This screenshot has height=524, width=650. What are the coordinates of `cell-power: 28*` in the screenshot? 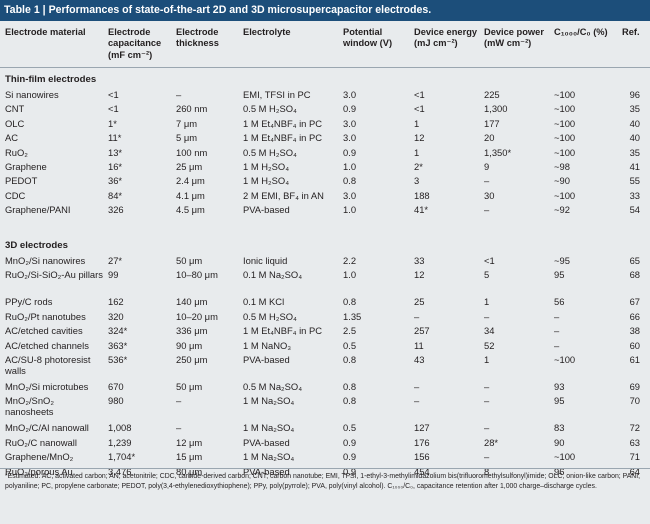 It's located at (491, 442).